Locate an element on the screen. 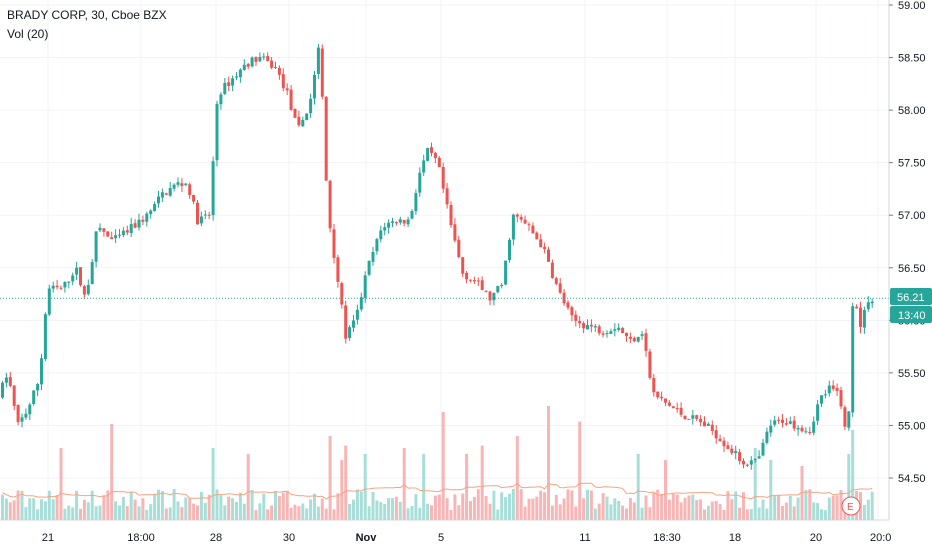  earnings-marker-label: E is located at coordinates (850, 507).